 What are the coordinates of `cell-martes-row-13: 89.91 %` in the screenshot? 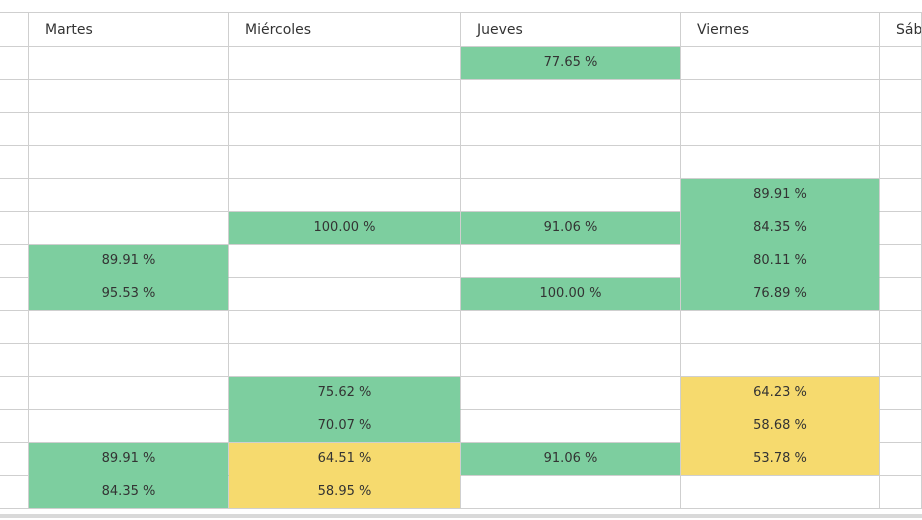 It's located at (129, 459).